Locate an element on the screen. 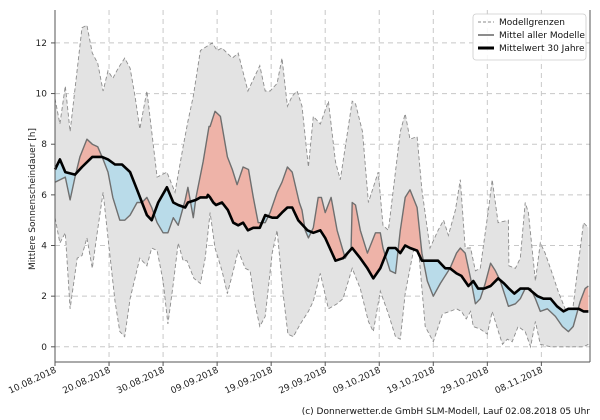 This screenshot has height=420, width=600. x-tick-label: 30.08.2018 is located at coordinates (140, 381).